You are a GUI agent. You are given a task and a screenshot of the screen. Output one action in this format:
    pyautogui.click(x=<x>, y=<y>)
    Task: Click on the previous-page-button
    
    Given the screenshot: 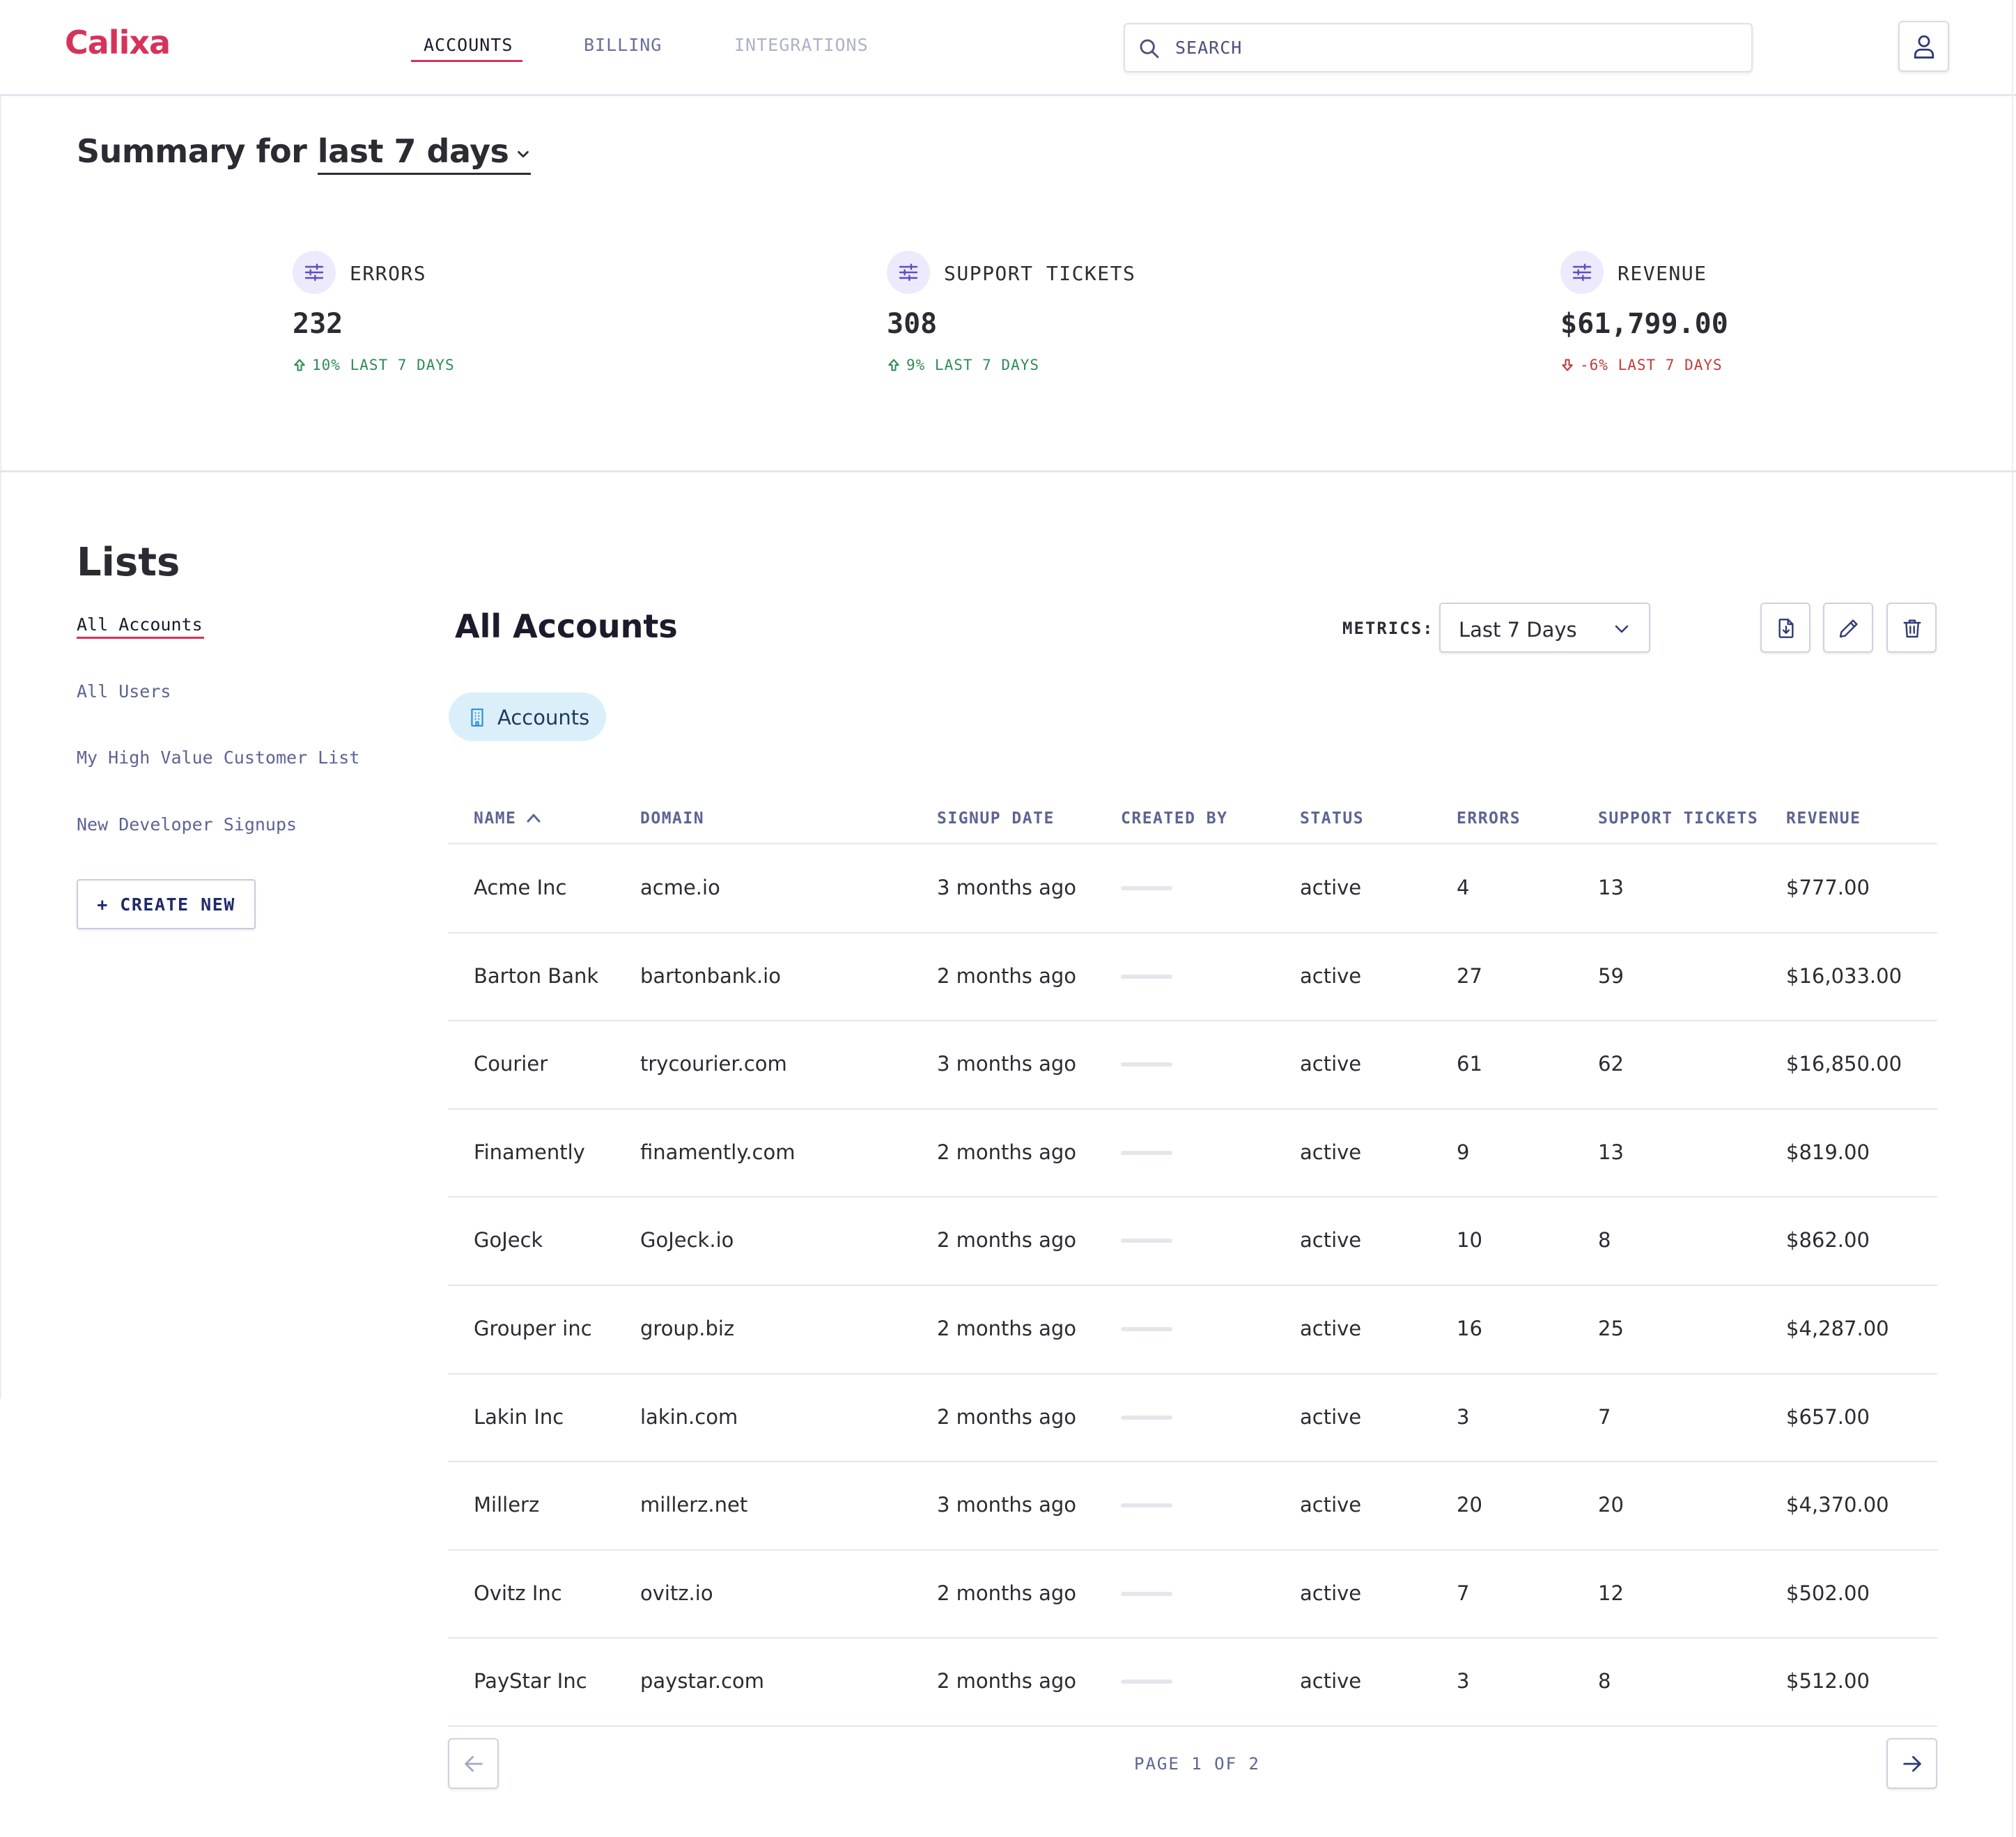 What is the action you would take?
    pyautogui.click(x=473, y=1764)
    